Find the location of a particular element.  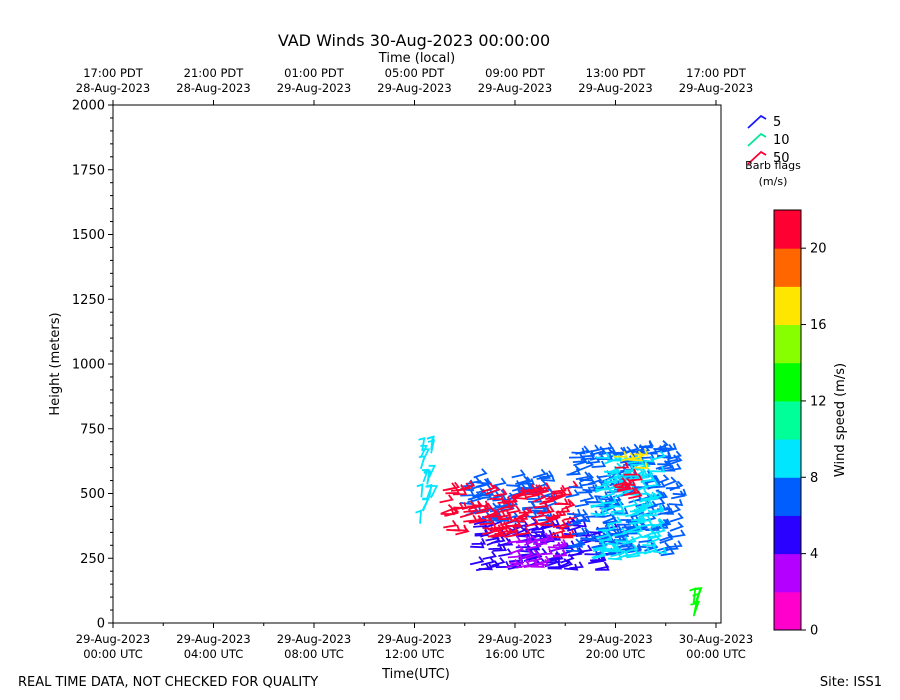

colorbar-tick-label: 16 is located at coordinates (818, 325).